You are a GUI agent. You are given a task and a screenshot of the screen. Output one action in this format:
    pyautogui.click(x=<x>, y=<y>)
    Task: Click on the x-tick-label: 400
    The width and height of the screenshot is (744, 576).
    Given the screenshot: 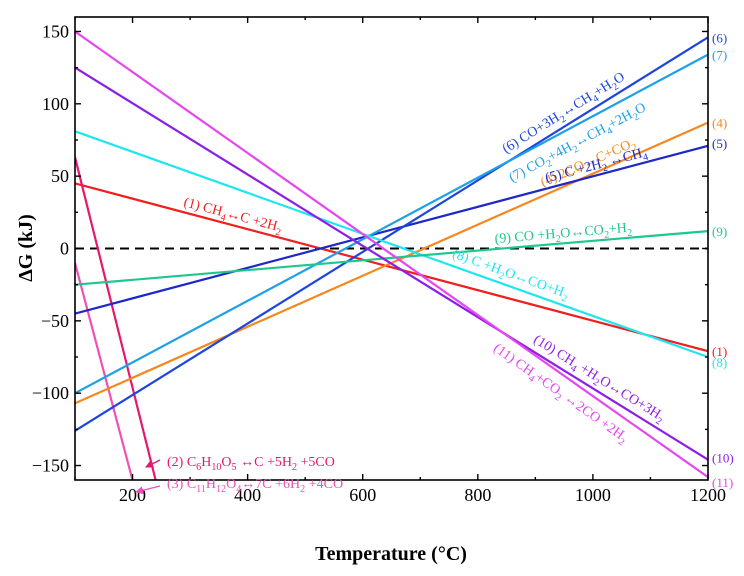 What is the action you would take?
    pyautogui.click(x=247, y=495)
    